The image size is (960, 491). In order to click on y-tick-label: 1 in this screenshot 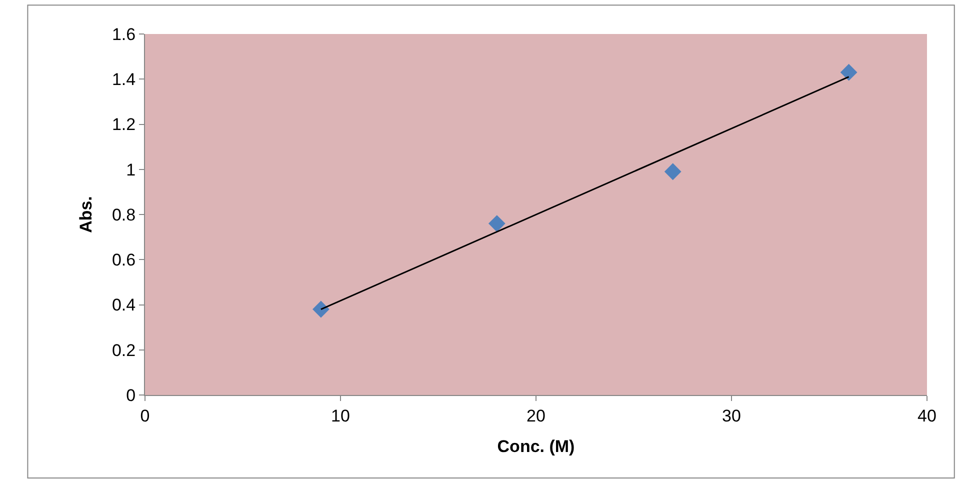, I will do `click(131, 170)`.